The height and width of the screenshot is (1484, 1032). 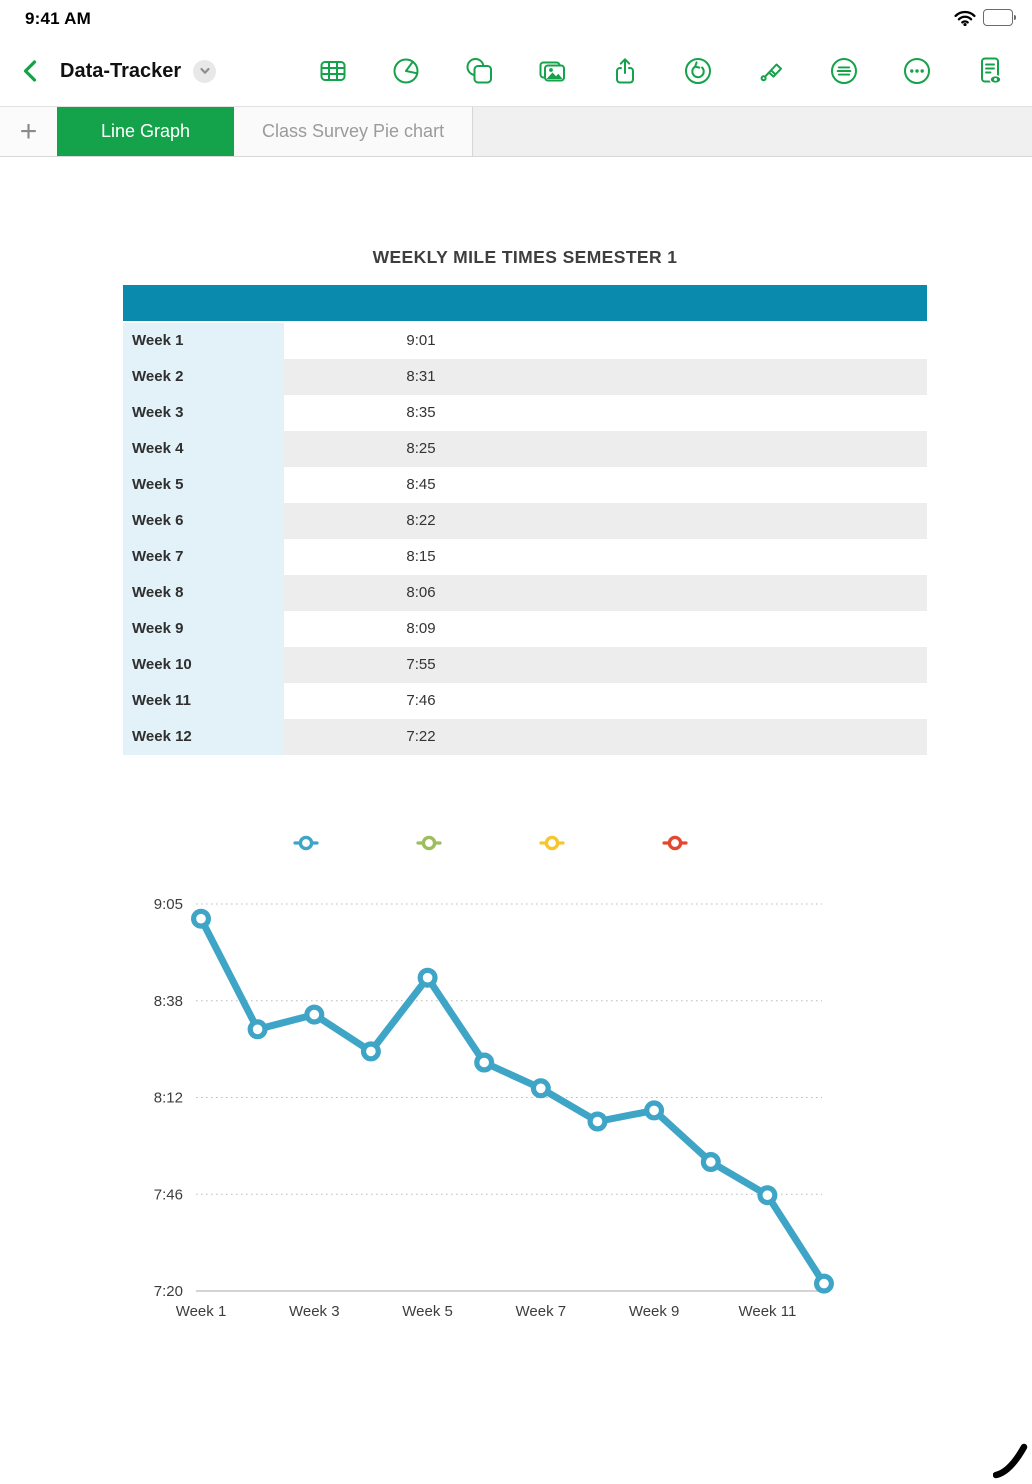 I want to click on battery-full-icon, so click(x=999, y=17).